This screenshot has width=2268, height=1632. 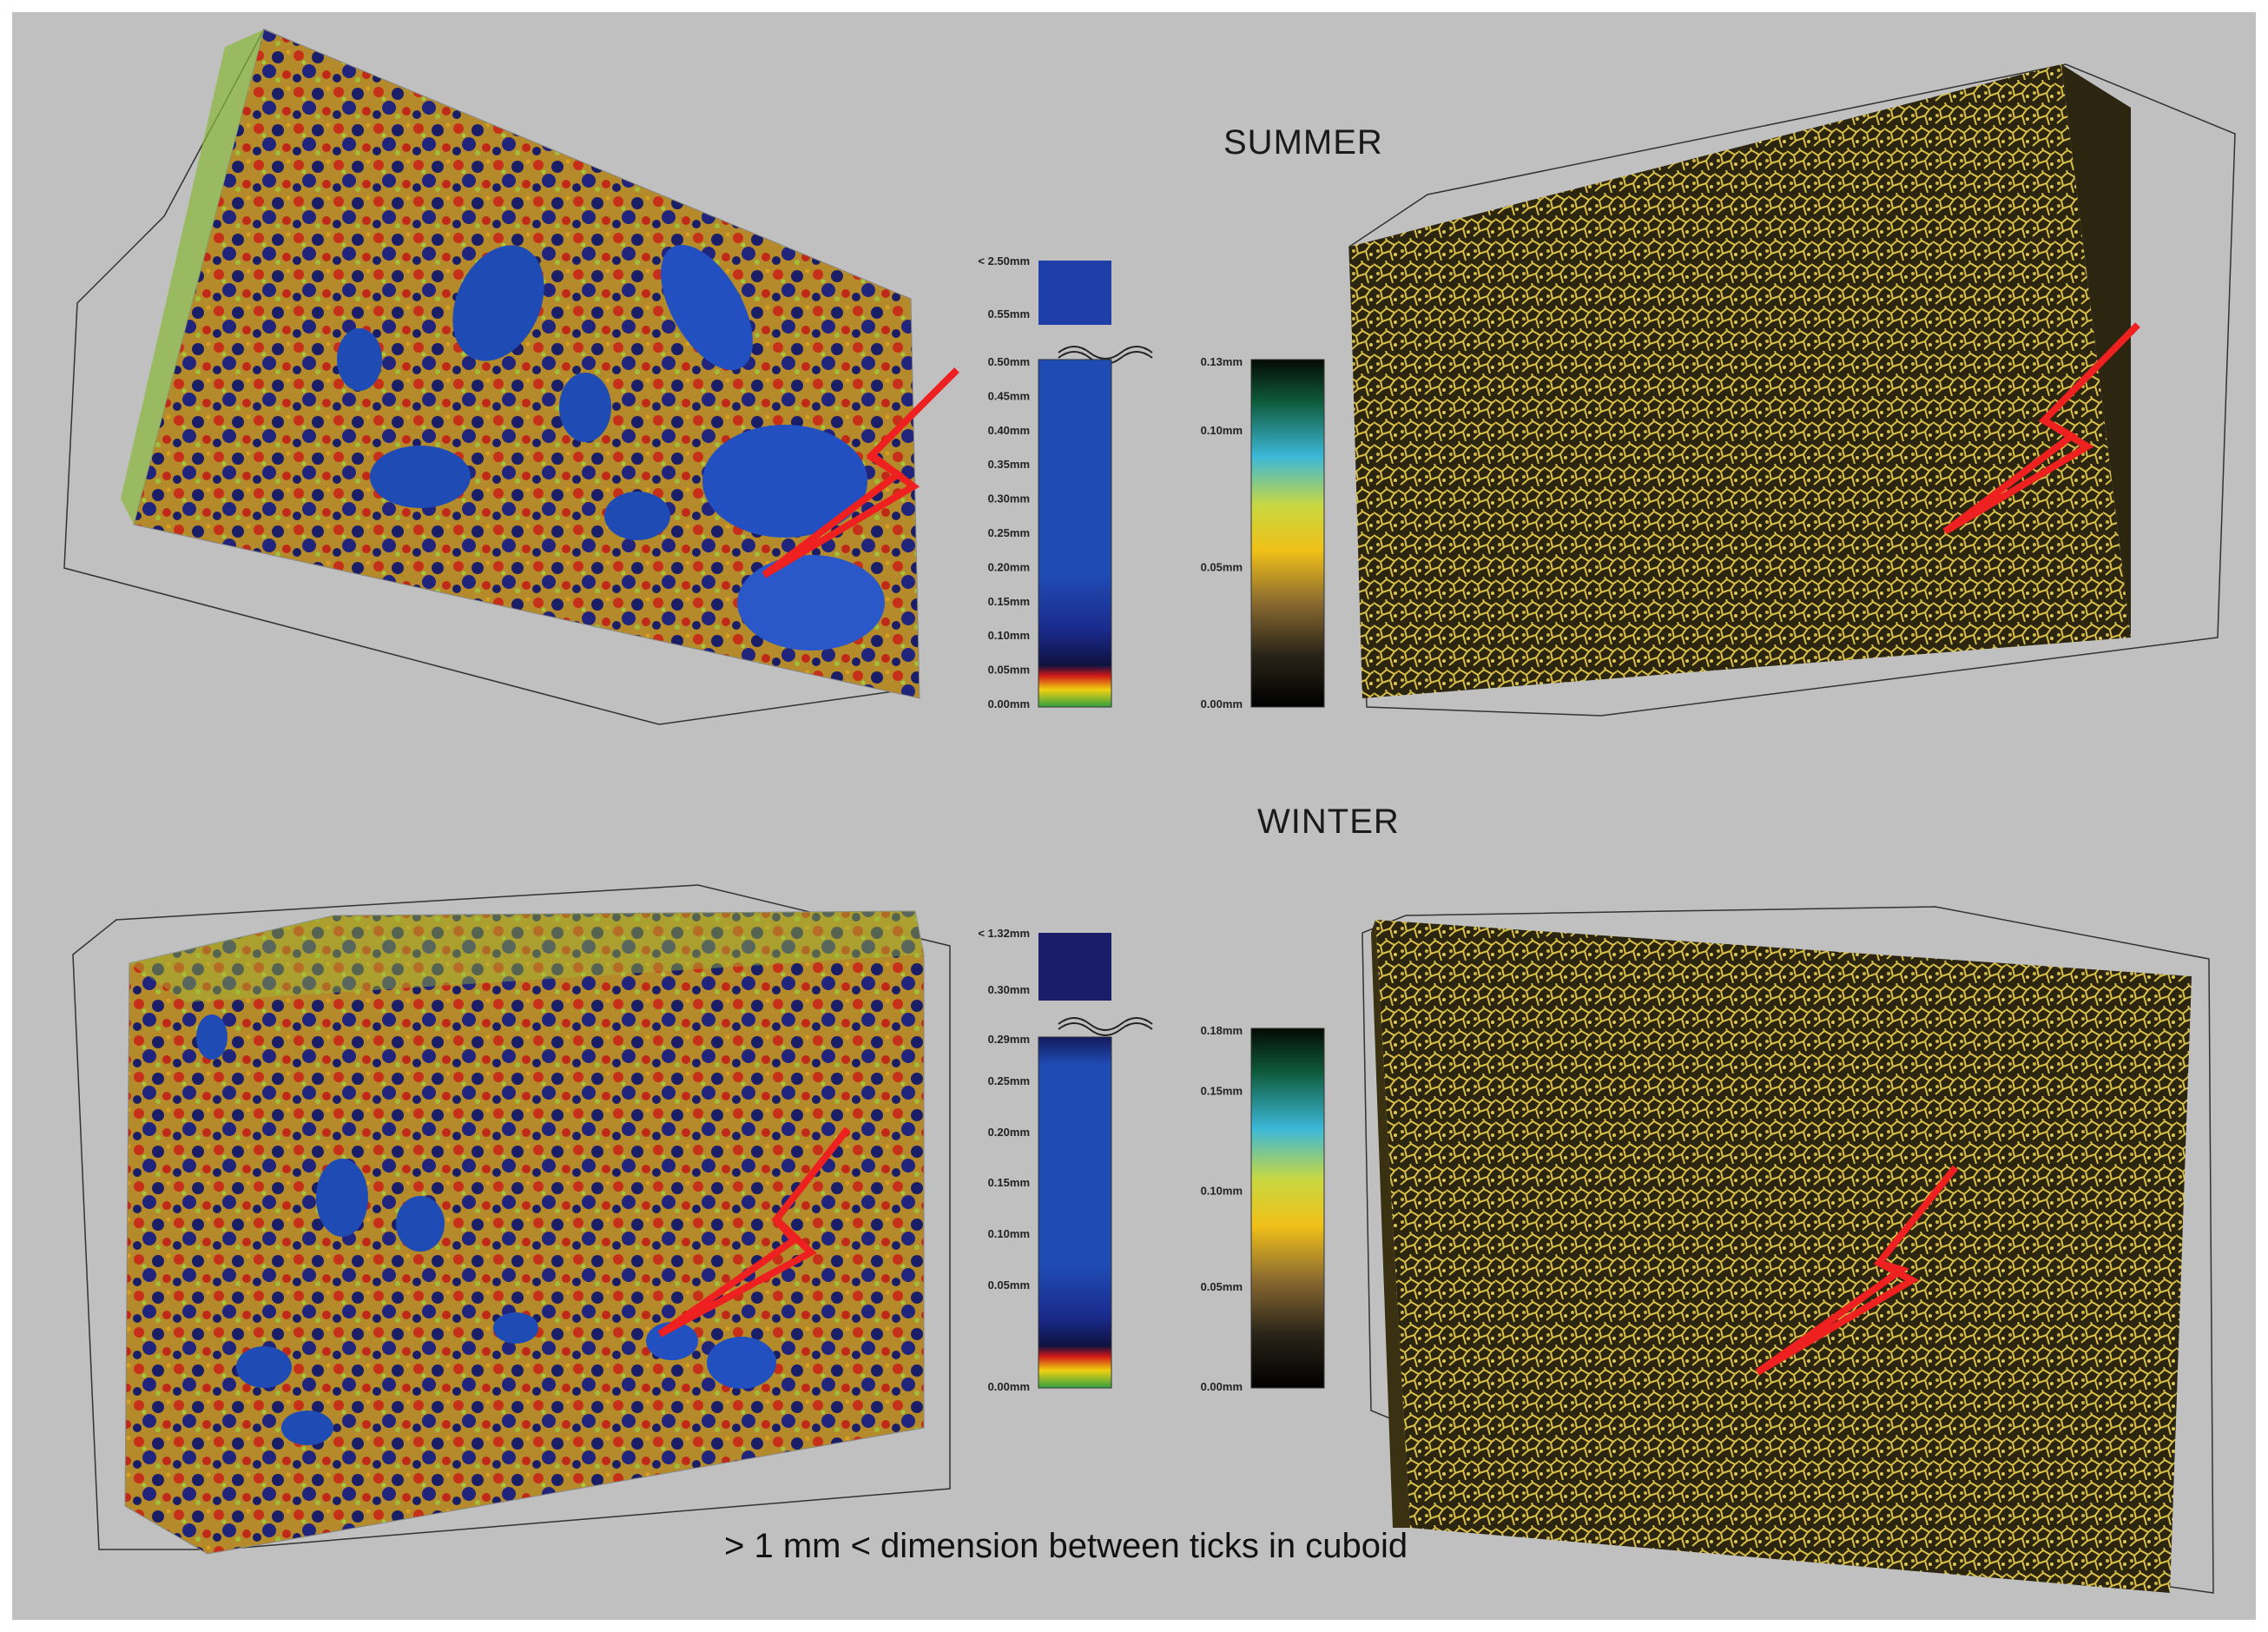 I want to click on winter-wall-arrow, so click(x=1857, y=1270).